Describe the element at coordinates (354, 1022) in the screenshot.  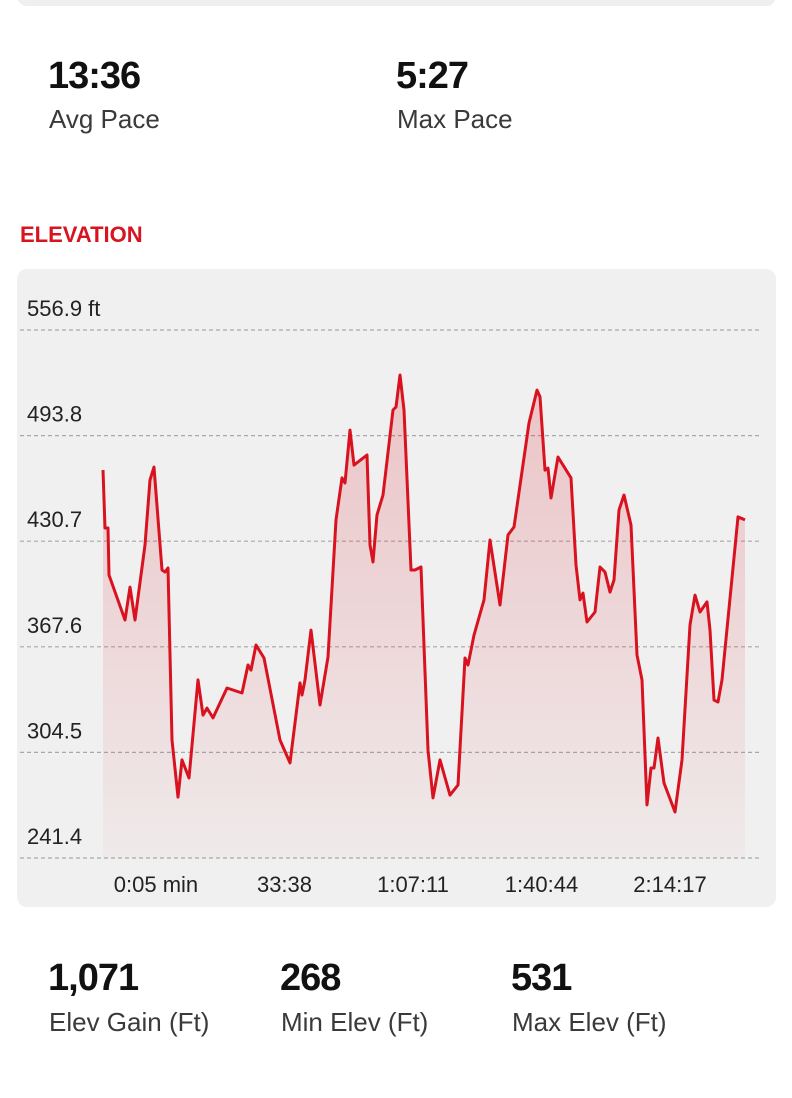
I see `stat-label: Min Elev (Ft)` at that location.